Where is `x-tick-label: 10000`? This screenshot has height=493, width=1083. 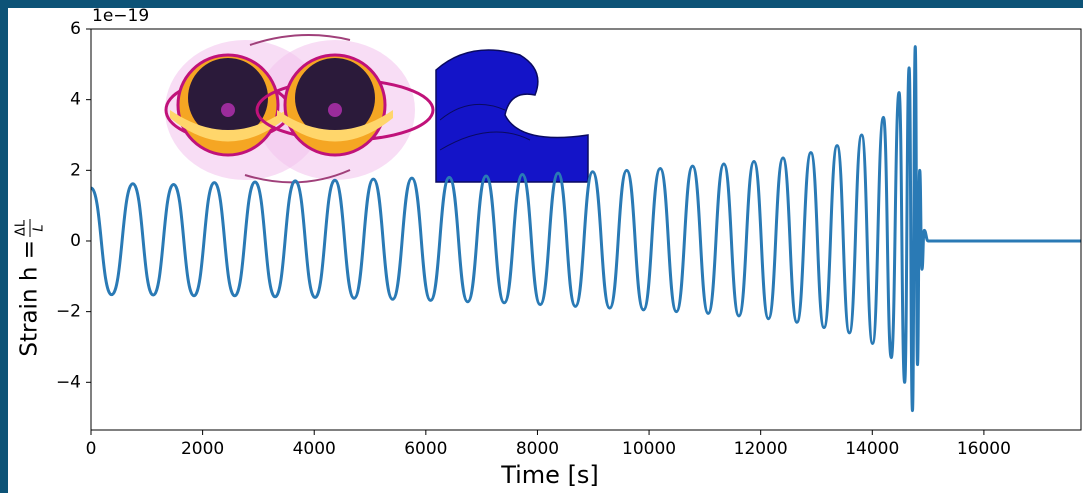 x-tick-label: 10000 is located at coordinates (649, 449).